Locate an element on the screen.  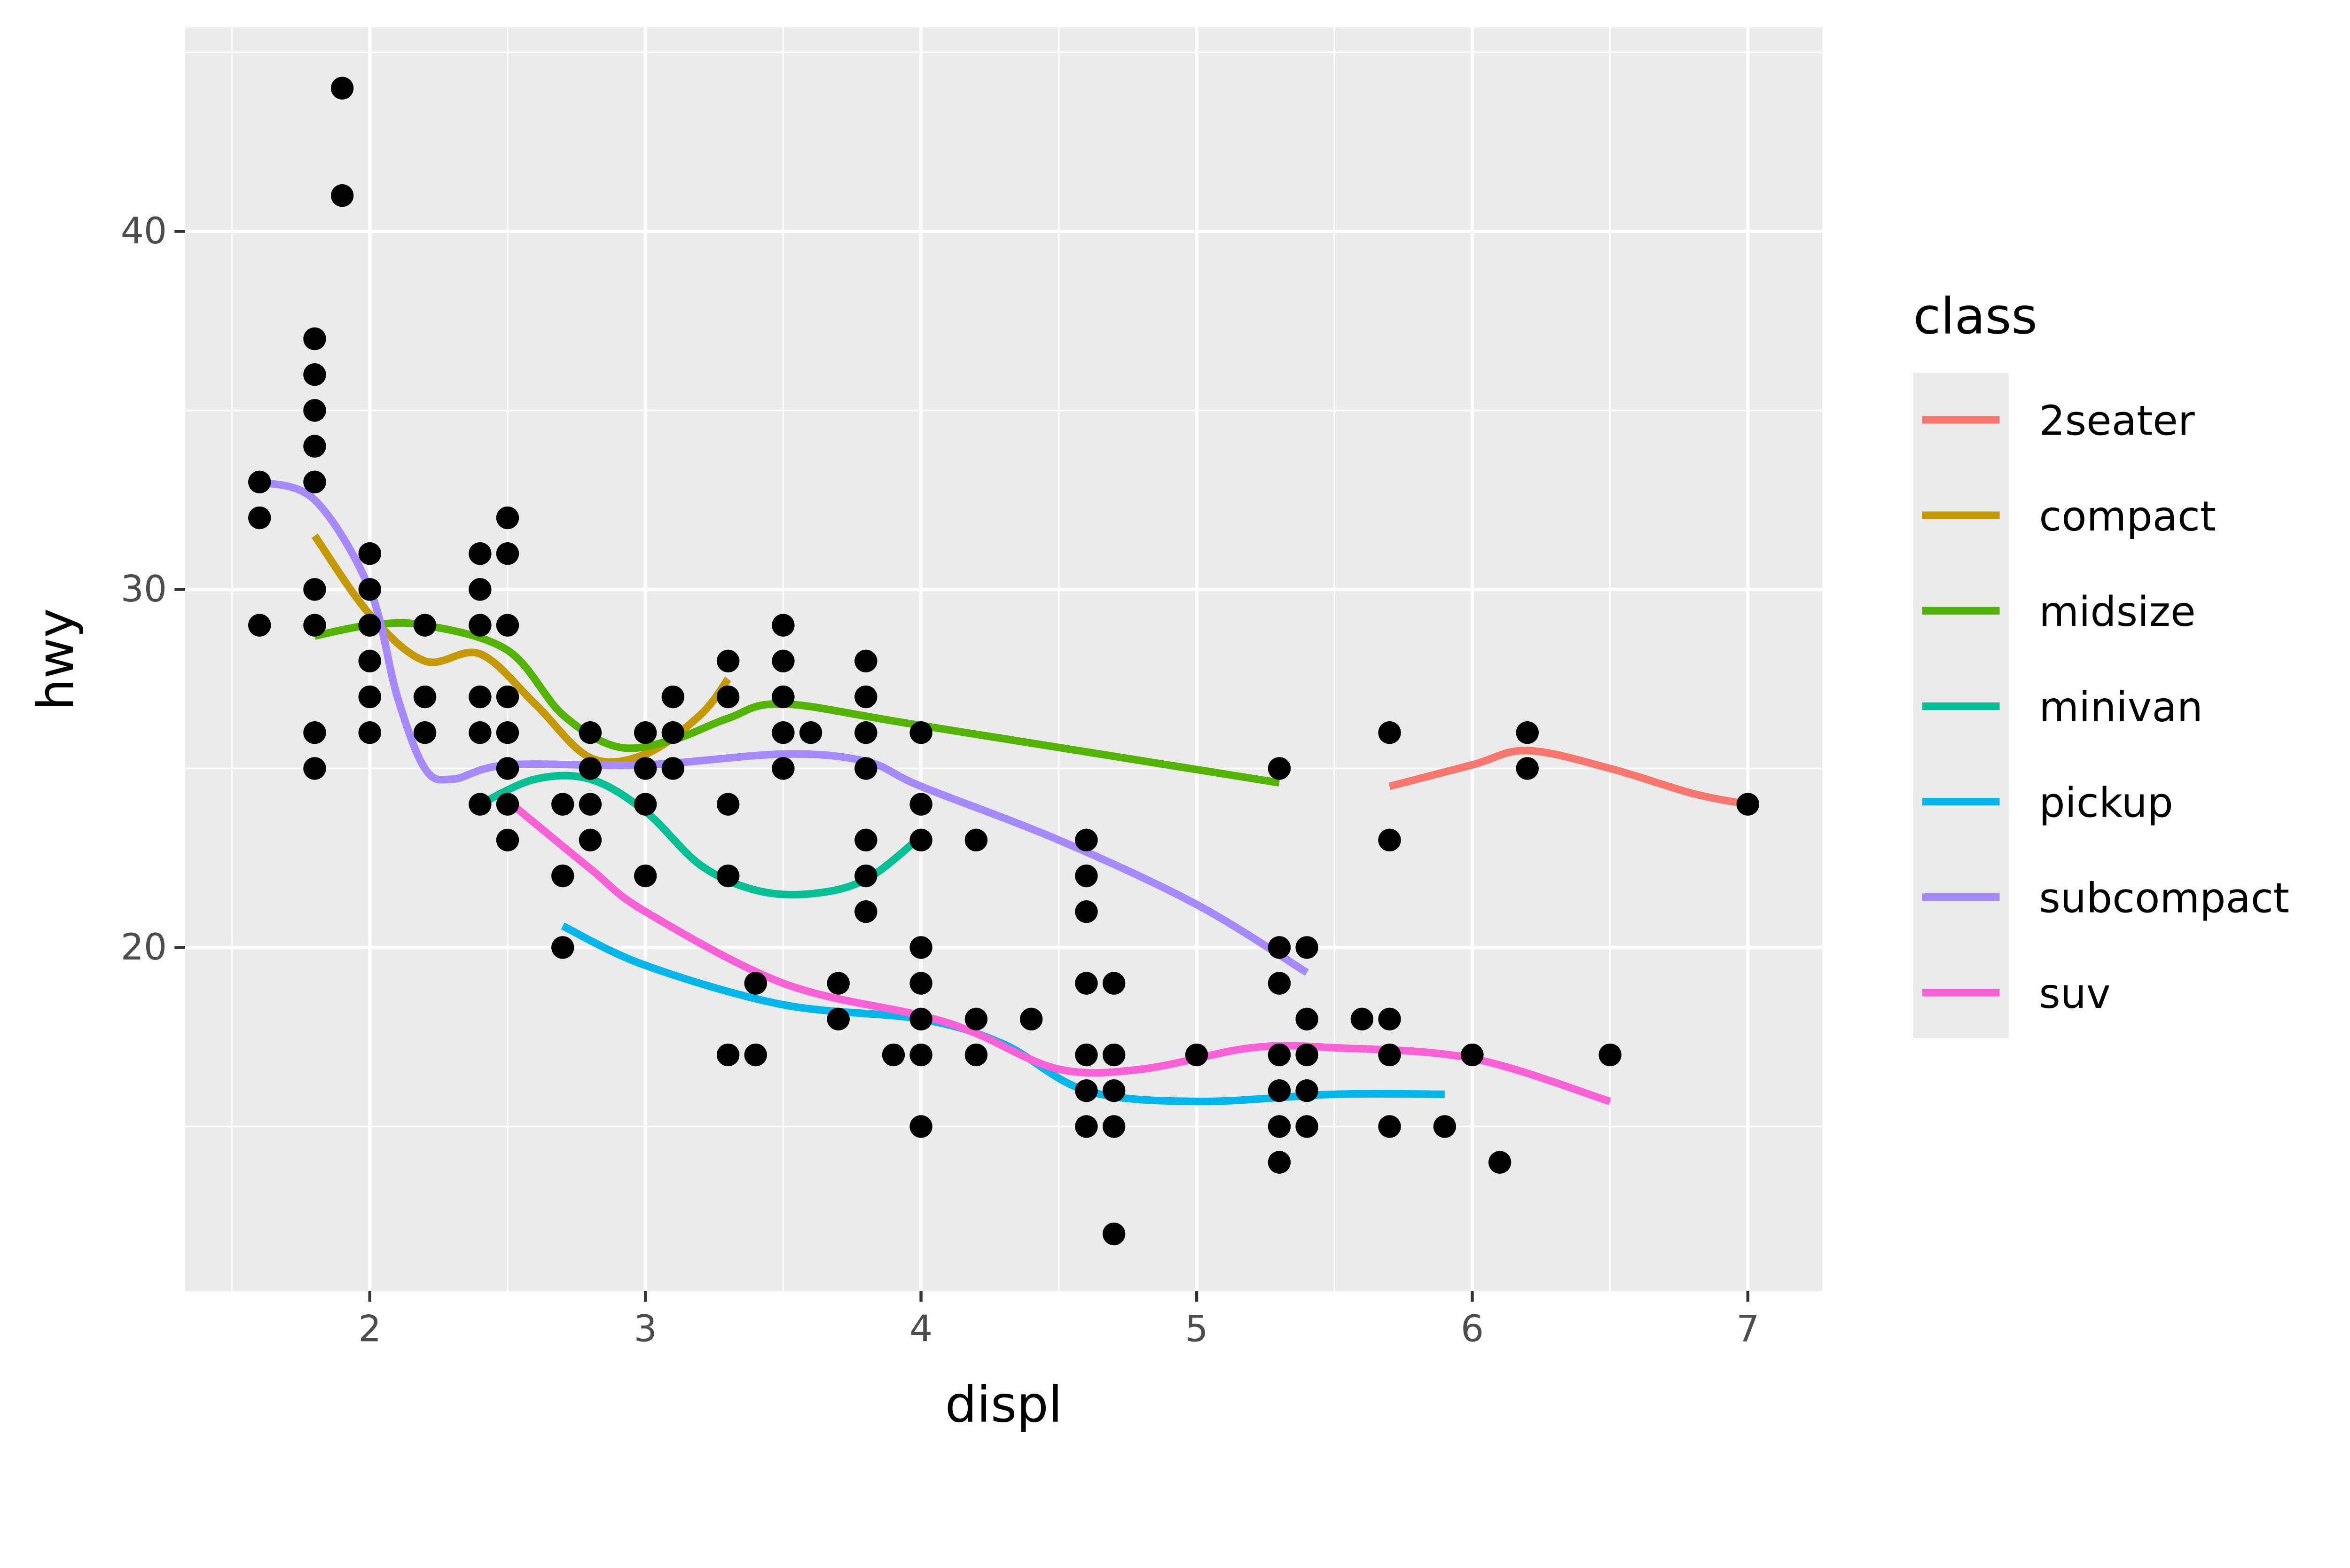
legend-label: subcompact is located at coordinates (2164, 898).